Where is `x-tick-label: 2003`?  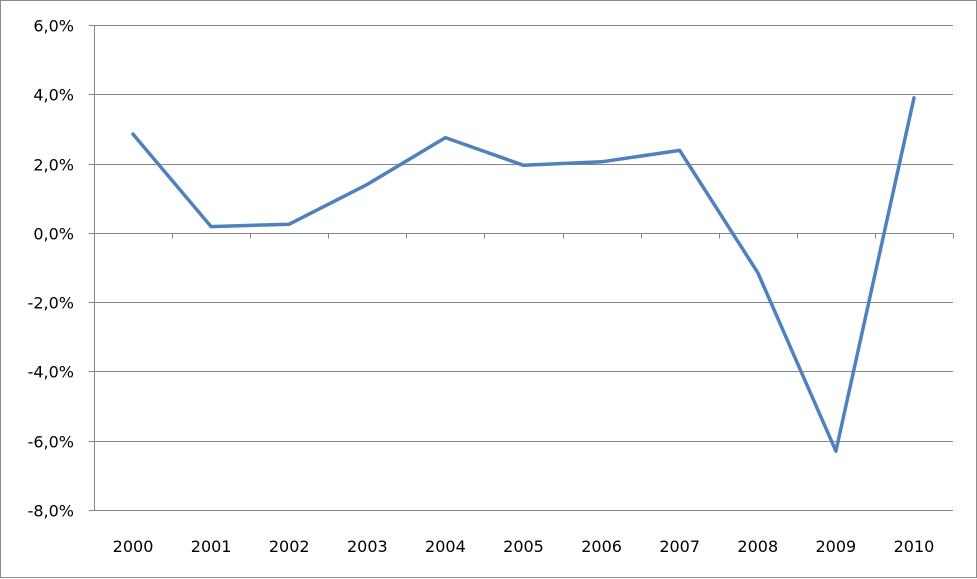
x-tick-label: 2003 is located at coordinates (367, 546).